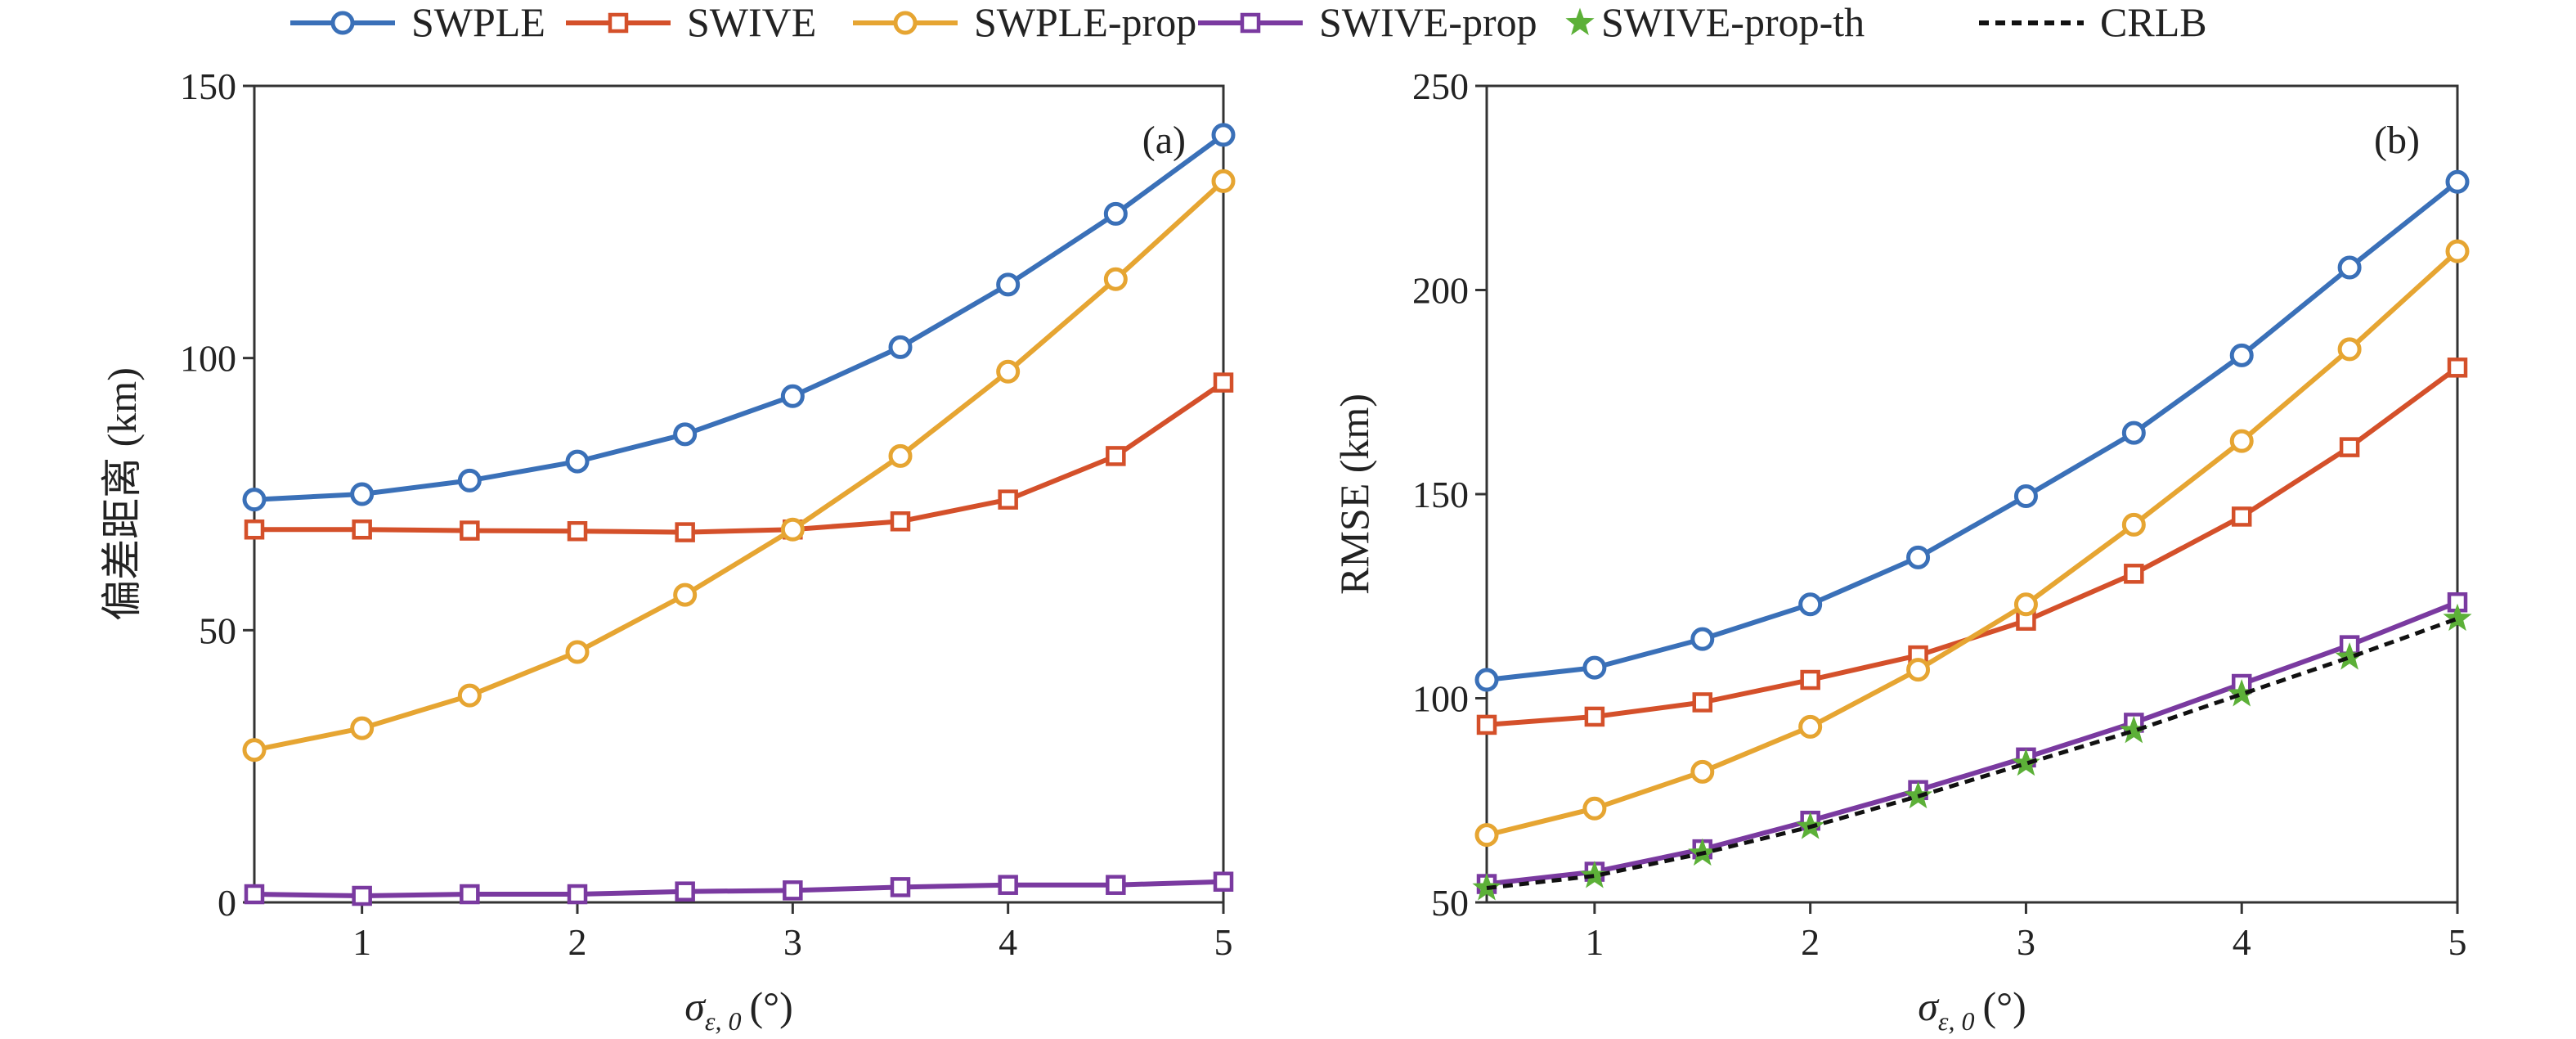 The height and width of the screenshot is (1039, 2576). I want to click on series-line-crlb, so click(1972, 753).